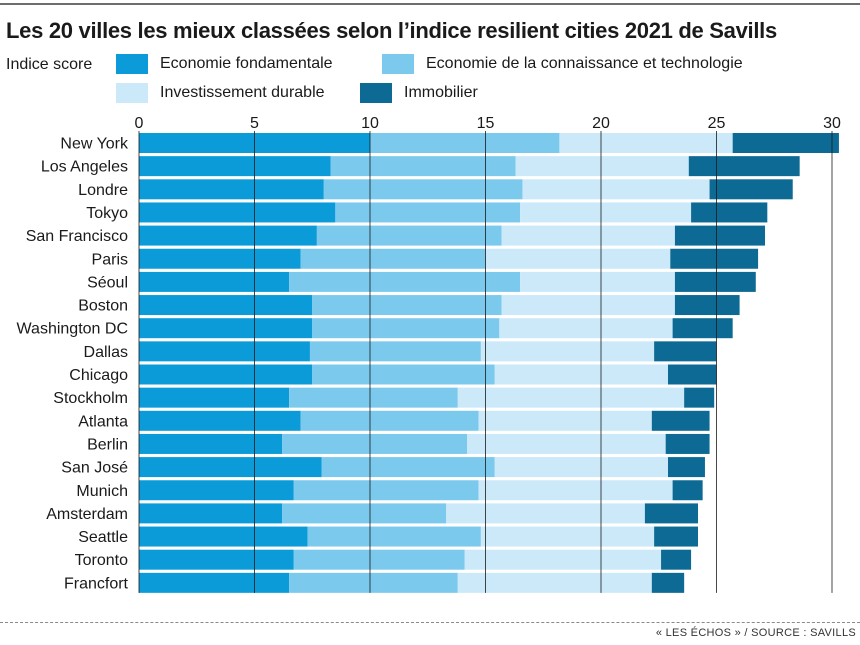 This screenshot has height=645, width=860. I want to click on legend-label: Immobilier, so click(441, 92).